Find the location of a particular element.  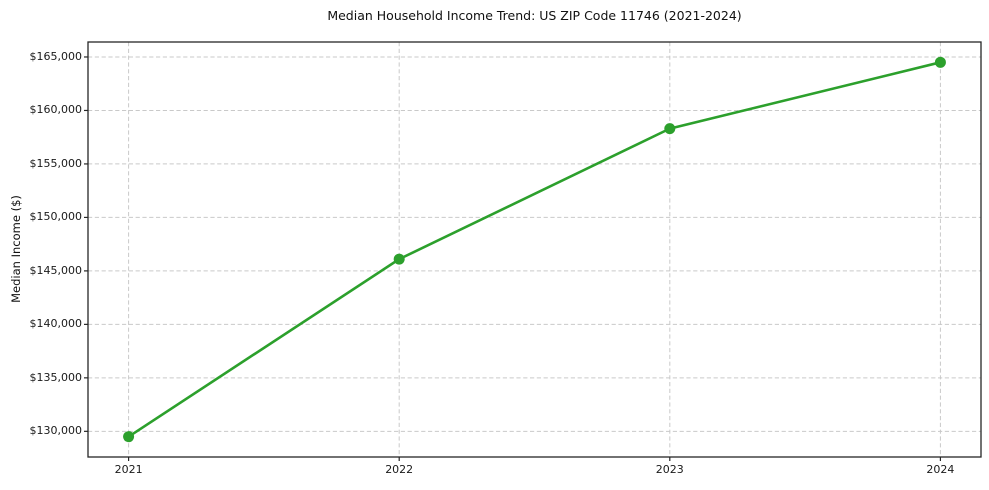

x-tick-label: 2021 is located at coordinates (128, 469).